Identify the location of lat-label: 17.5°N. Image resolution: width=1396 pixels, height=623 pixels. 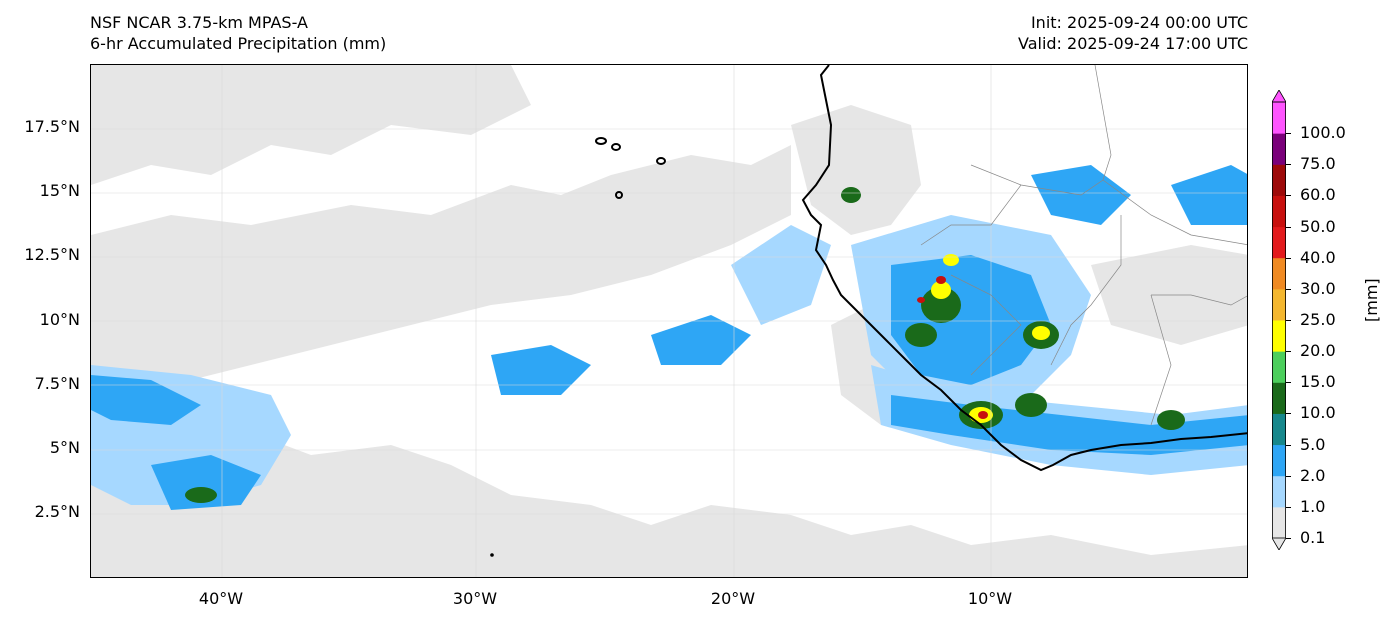
(52, 126).